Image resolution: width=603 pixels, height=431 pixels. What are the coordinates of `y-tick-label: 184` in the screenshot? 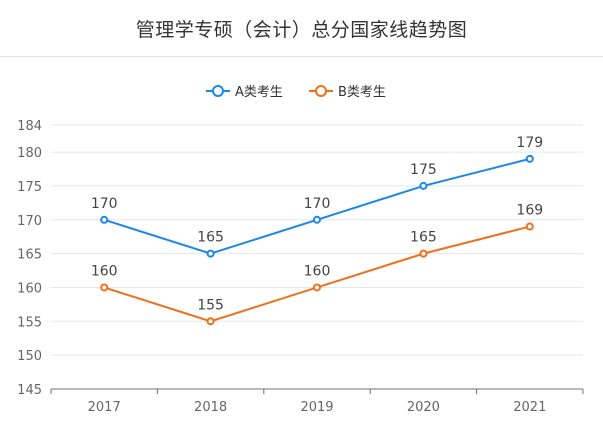 It's located at (29, 126).